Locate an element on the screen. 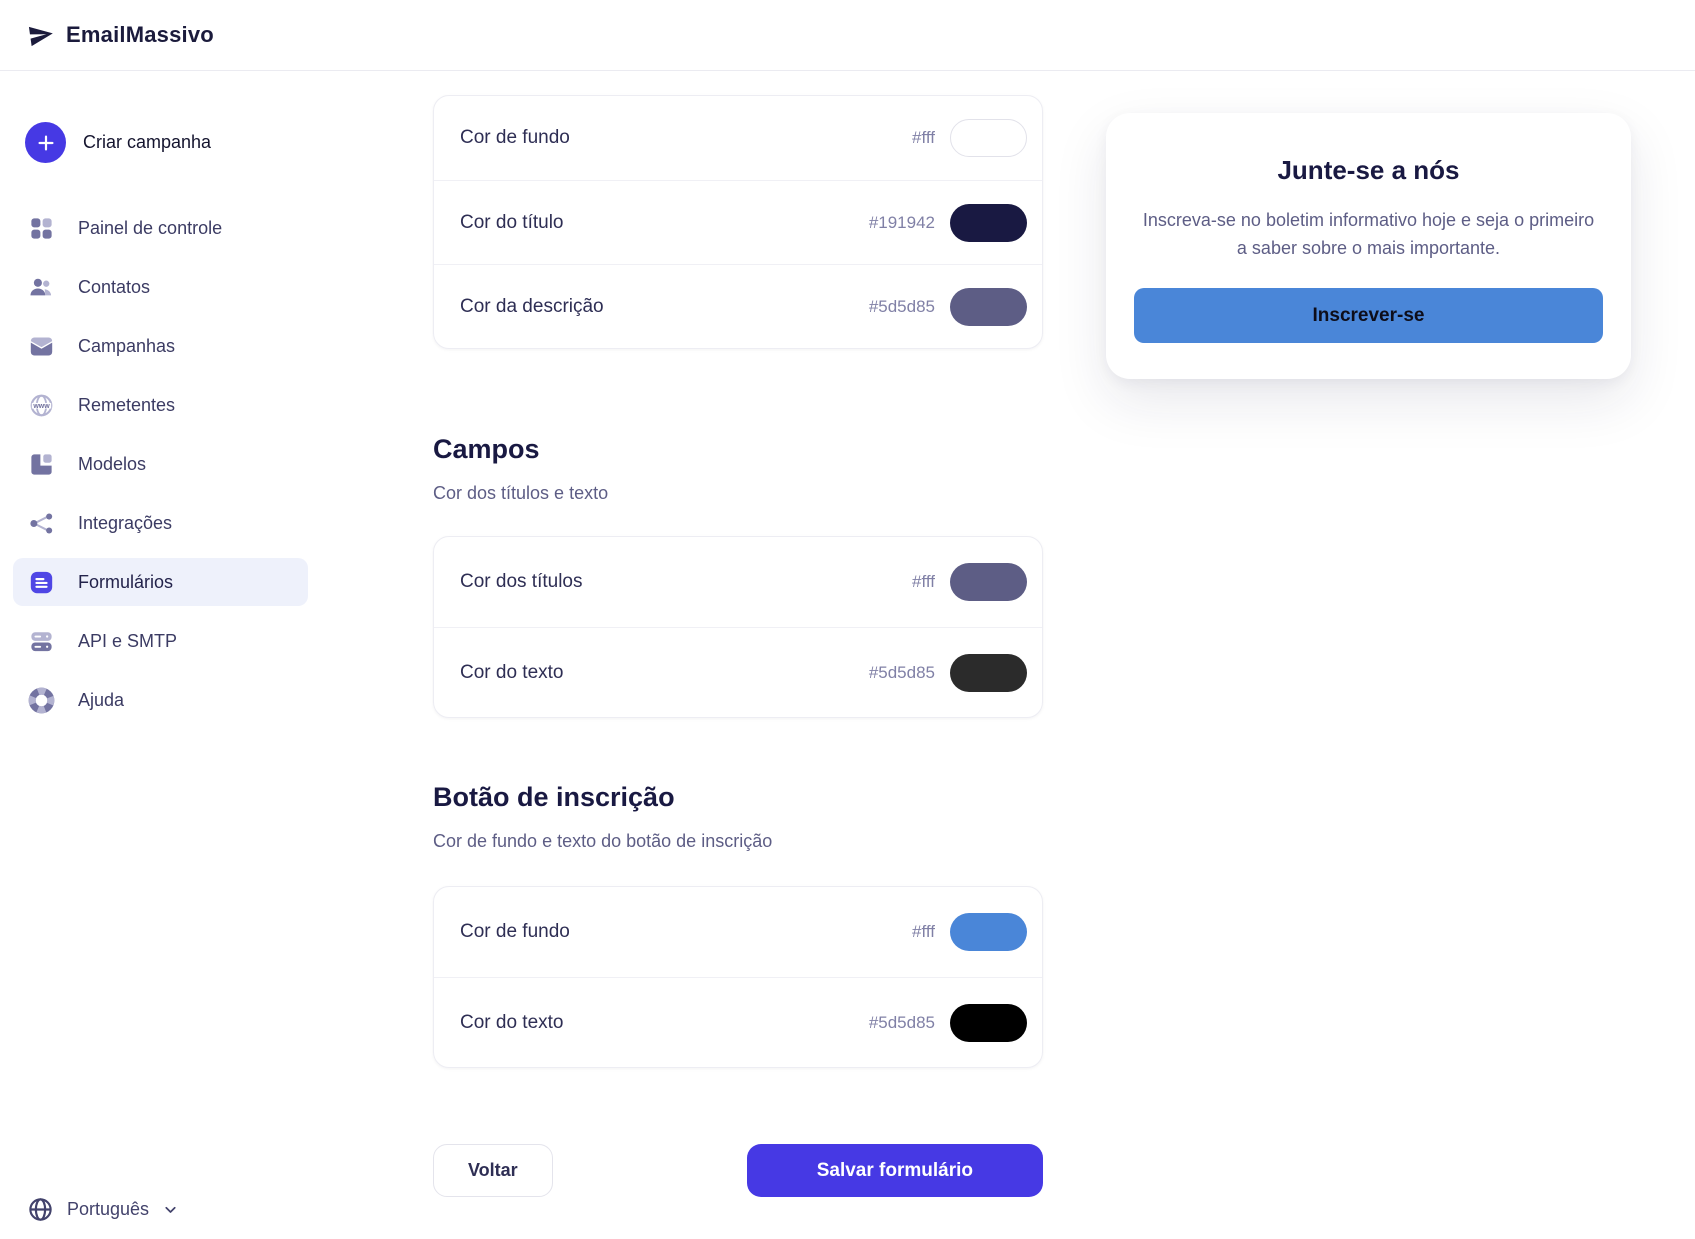 The image size is (1695, 1239). color-row-label: Cor da descrição is located at coordinates (532, 306).